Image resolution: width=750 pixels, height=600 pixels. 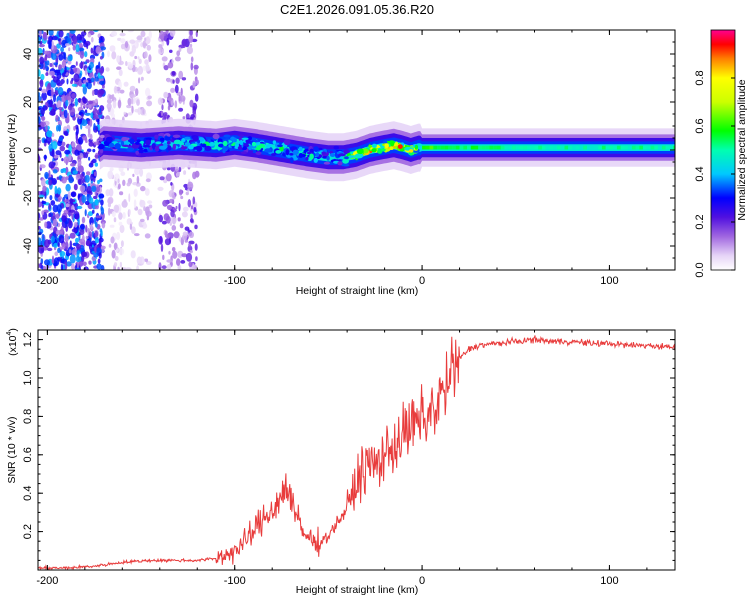 What do you see at coordinates (235, 581) in the screenshot?
I see `snr-x-tick-label: -100` at bounding box center [235, 581].